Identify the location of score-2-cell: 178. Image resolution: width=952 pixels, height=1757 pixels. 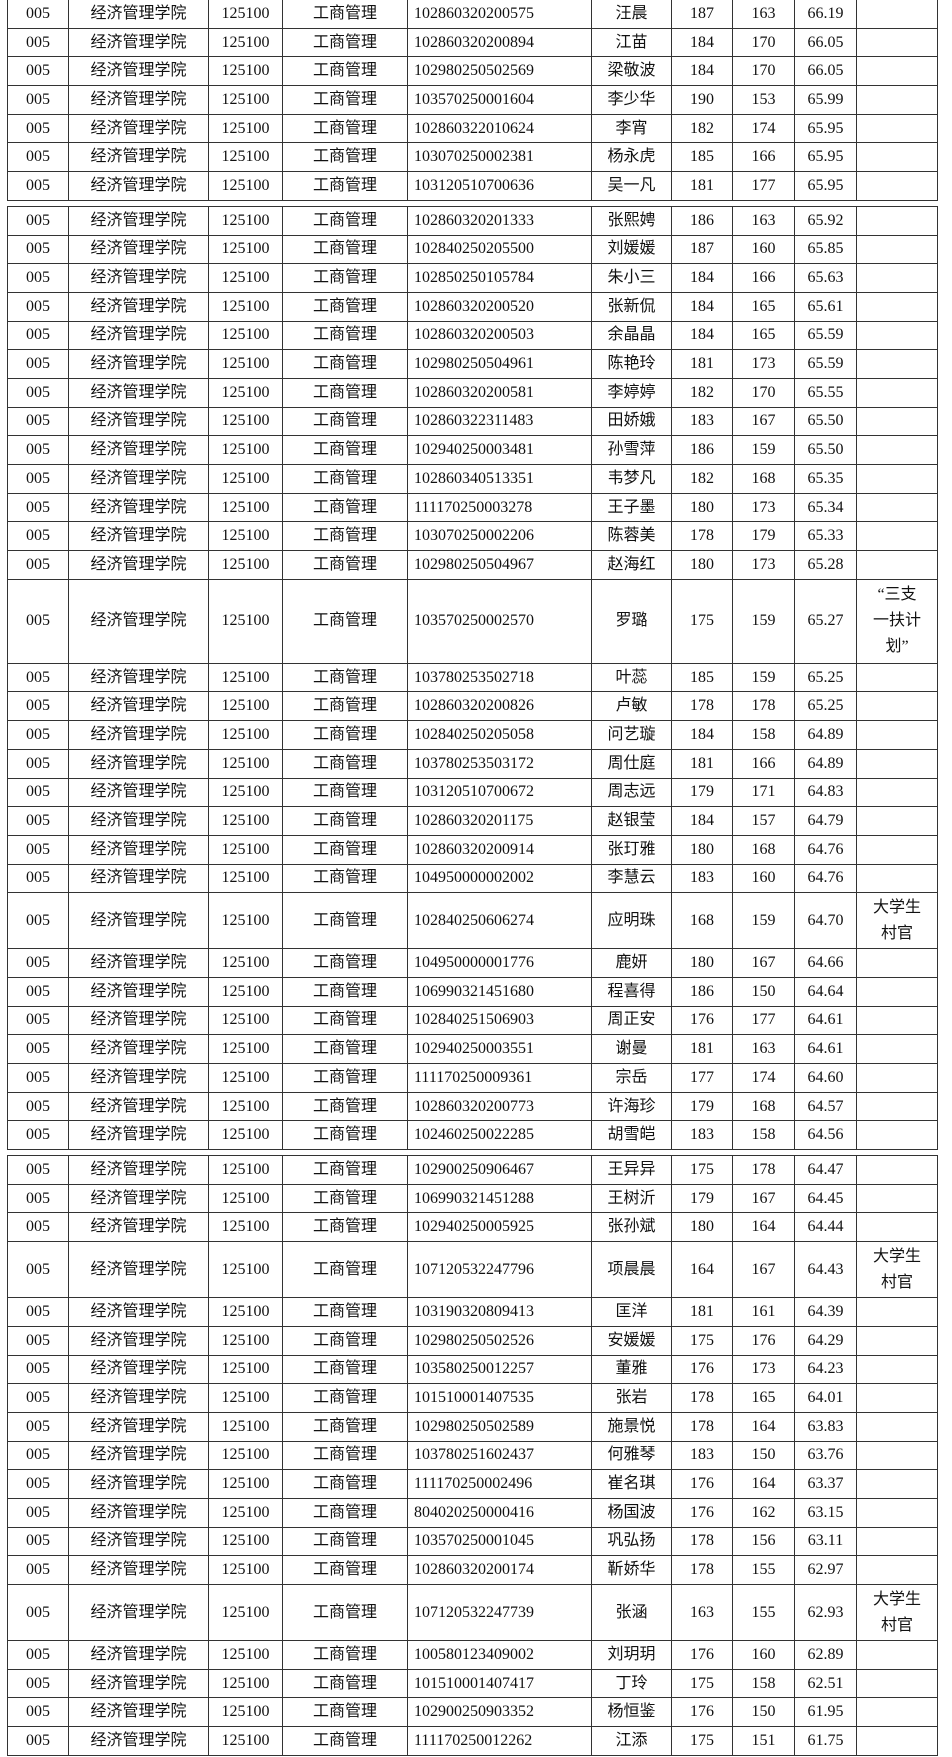
(763, 706).